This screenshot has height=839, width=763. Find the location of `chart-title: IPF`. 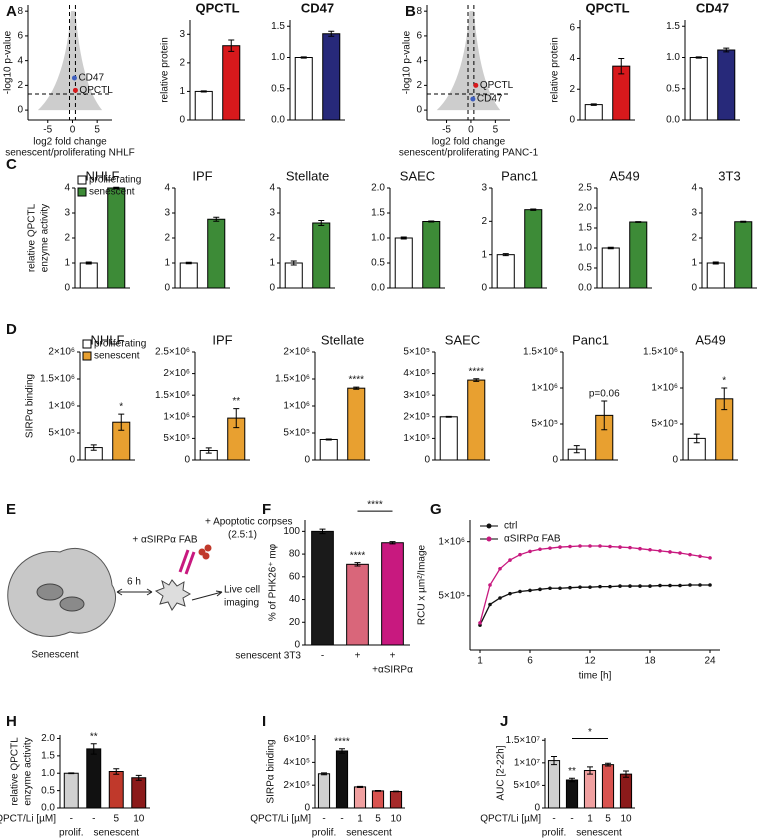

chart-title: IPF is located at coordinates (222, 339).